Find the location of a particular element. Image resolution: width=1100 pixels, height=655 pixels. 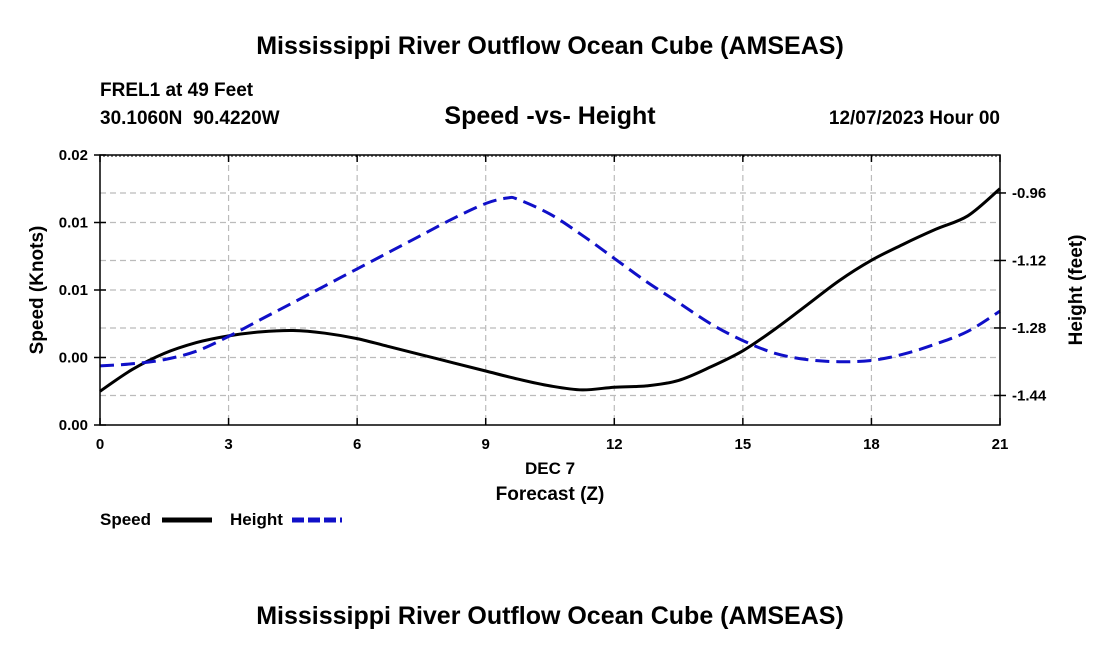

station-label: FREL1 at 49 Feet is located at coordinates (177, 90).